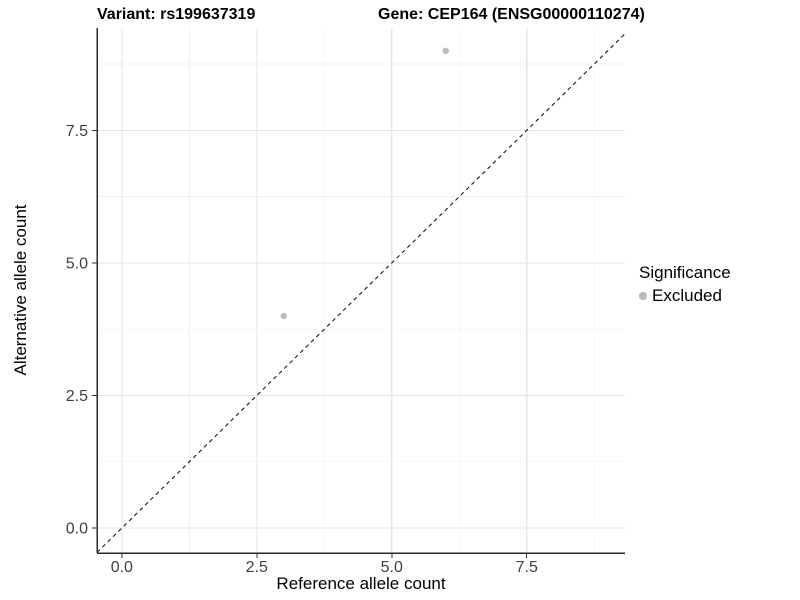 The width and height of the screenshot is (800, 600). Describe the element at coordinates (77, 263) in the screenshot. I see `y-tick-label: 5.0` at that location.